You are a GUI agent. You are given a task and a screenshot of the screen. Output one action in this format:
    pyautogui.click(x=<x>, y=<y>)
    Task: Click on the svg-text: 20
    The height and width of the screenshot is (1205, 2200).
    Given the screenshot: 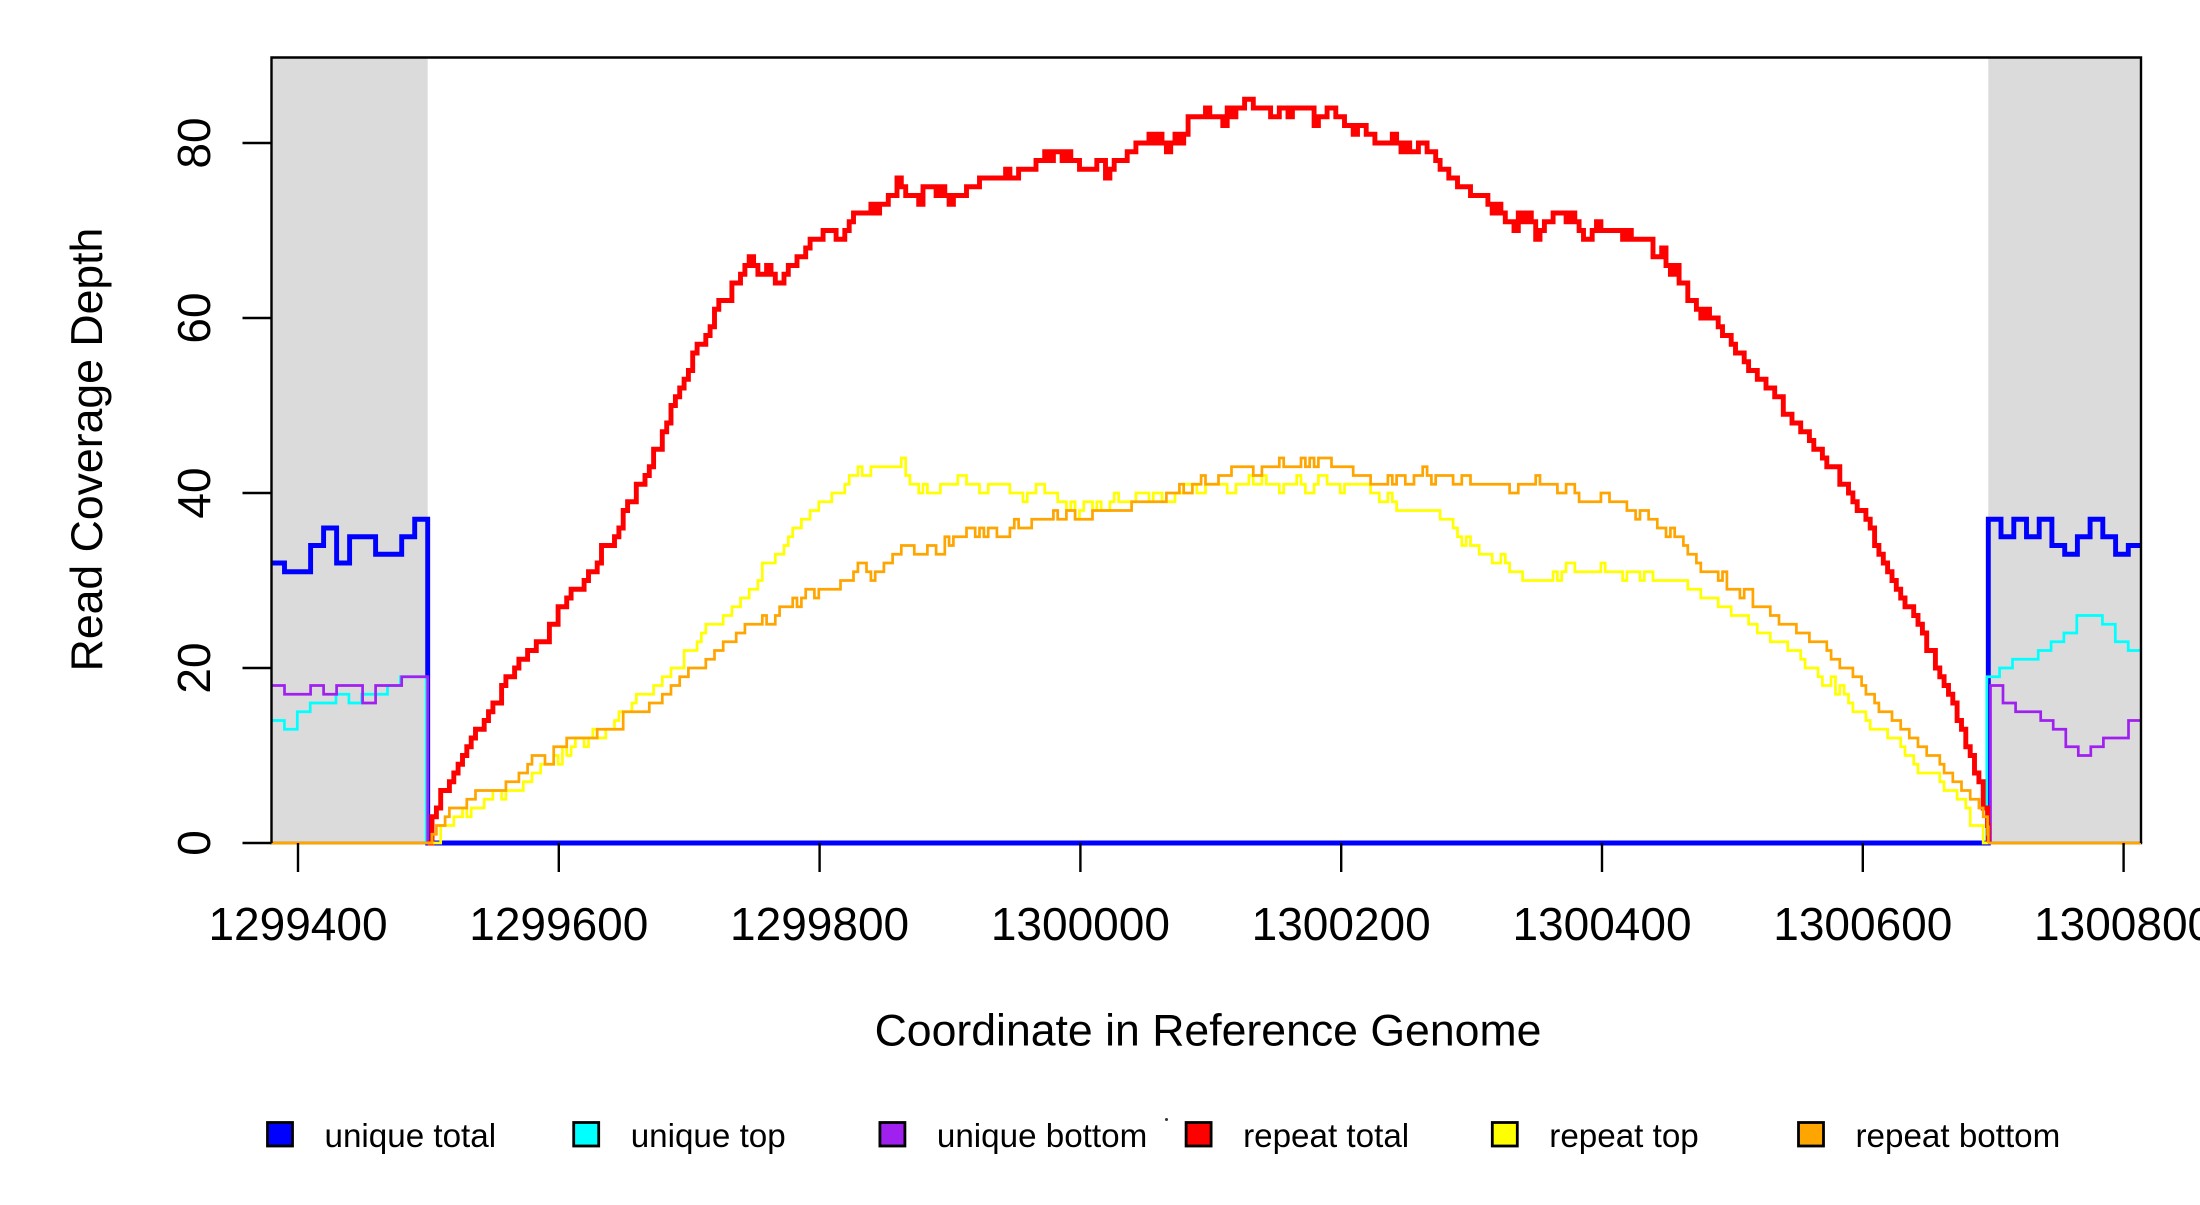 What is the action you would take?
    pyautogui.click(x=194, y=667)
    